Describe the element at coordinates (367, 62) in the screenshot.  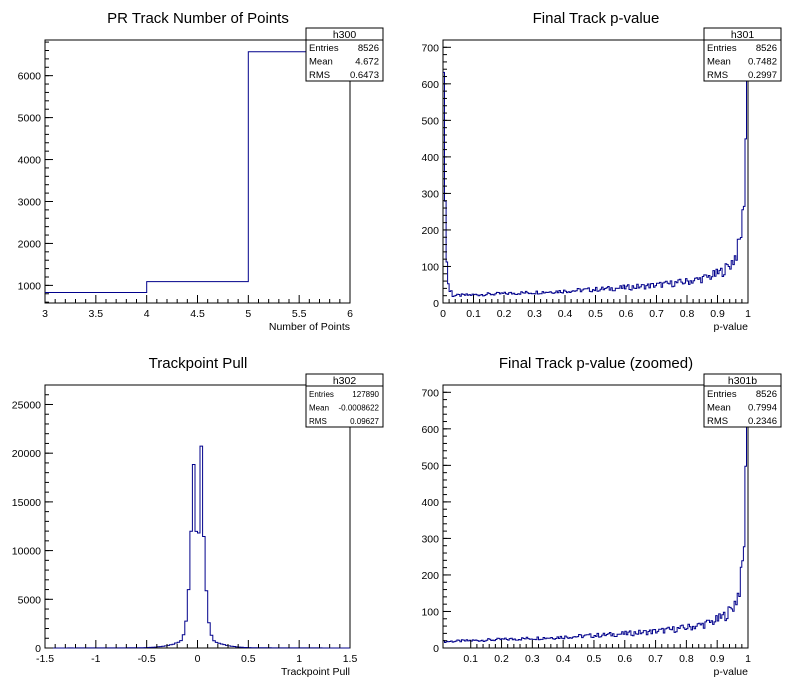
I see `stats-value: 4.672` at that location.